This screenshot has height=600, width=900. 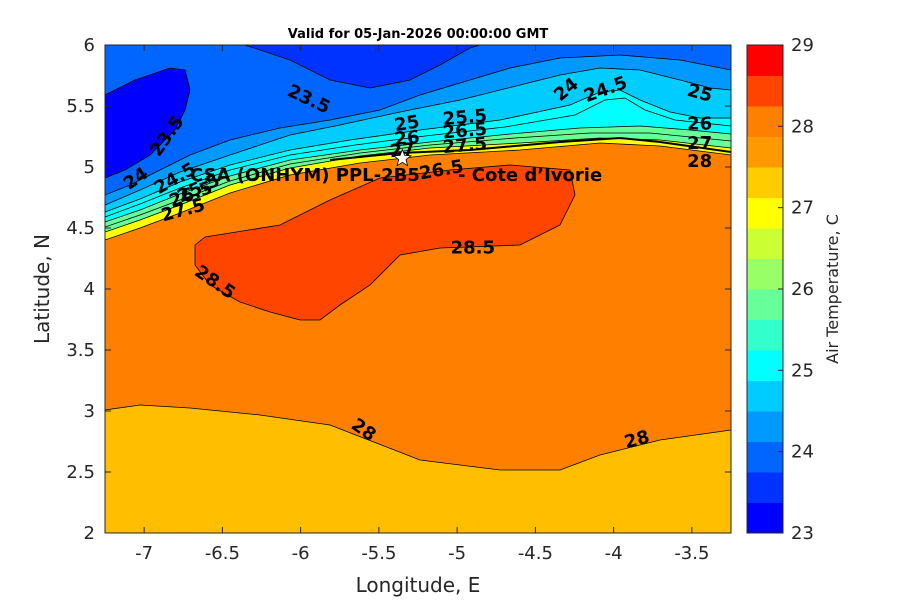 What do you see at coordinates (691, 553) in the screenshot?
I see `x-tick-label: -3.5` at bounding box center [691, 553].